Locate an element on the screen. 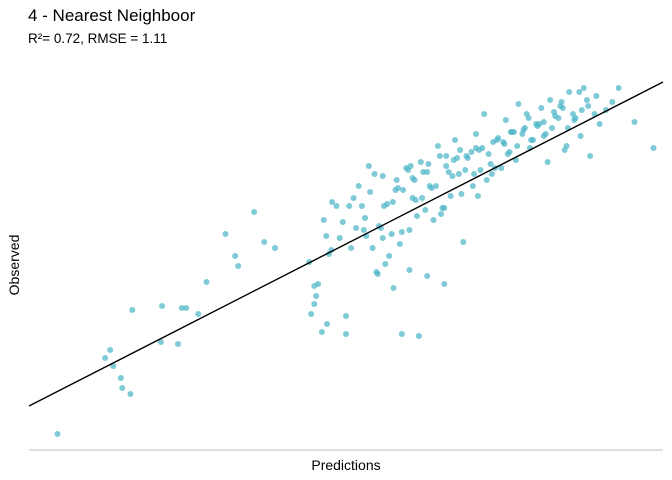  y-axis-label: Observed is located at coordinates (14, 265).